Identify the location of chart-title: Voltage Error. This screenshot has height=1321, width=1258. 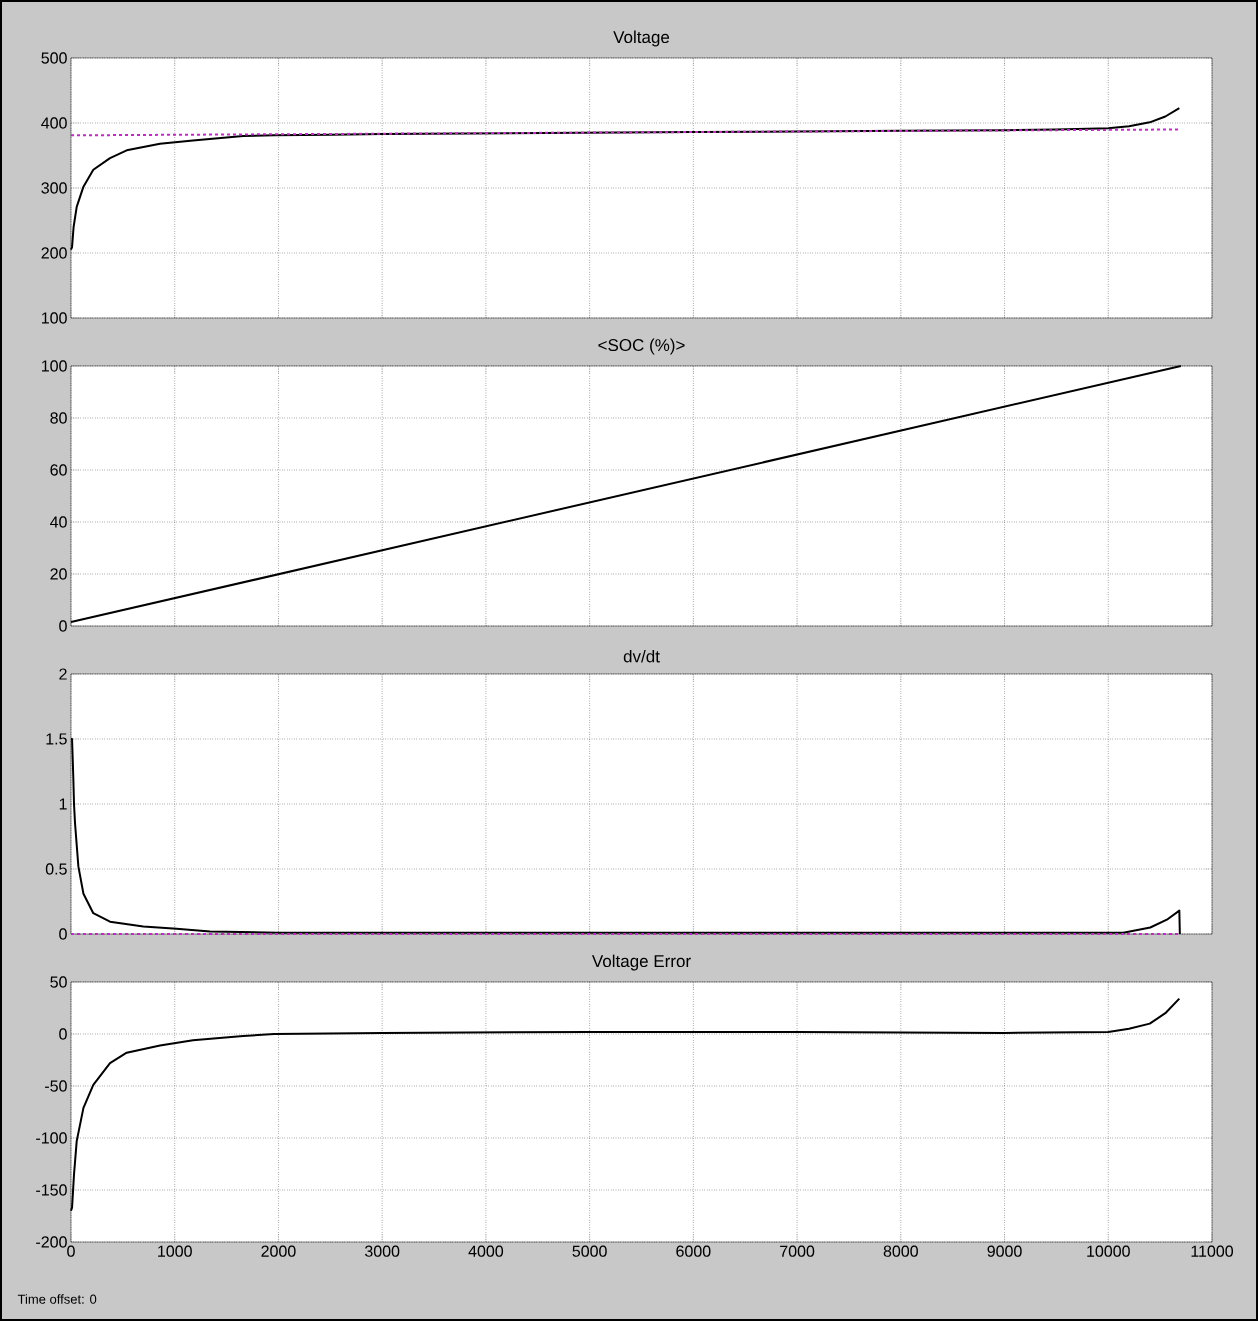
(641, 962).